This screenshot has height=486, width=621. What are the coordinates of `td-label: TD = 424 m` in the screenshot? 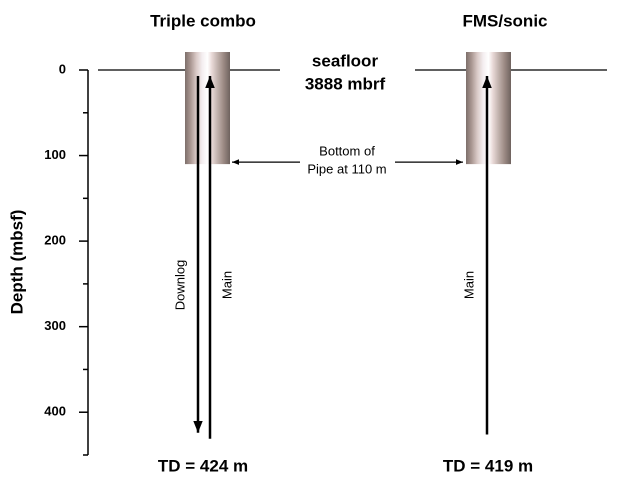 It's located at (203, 465).